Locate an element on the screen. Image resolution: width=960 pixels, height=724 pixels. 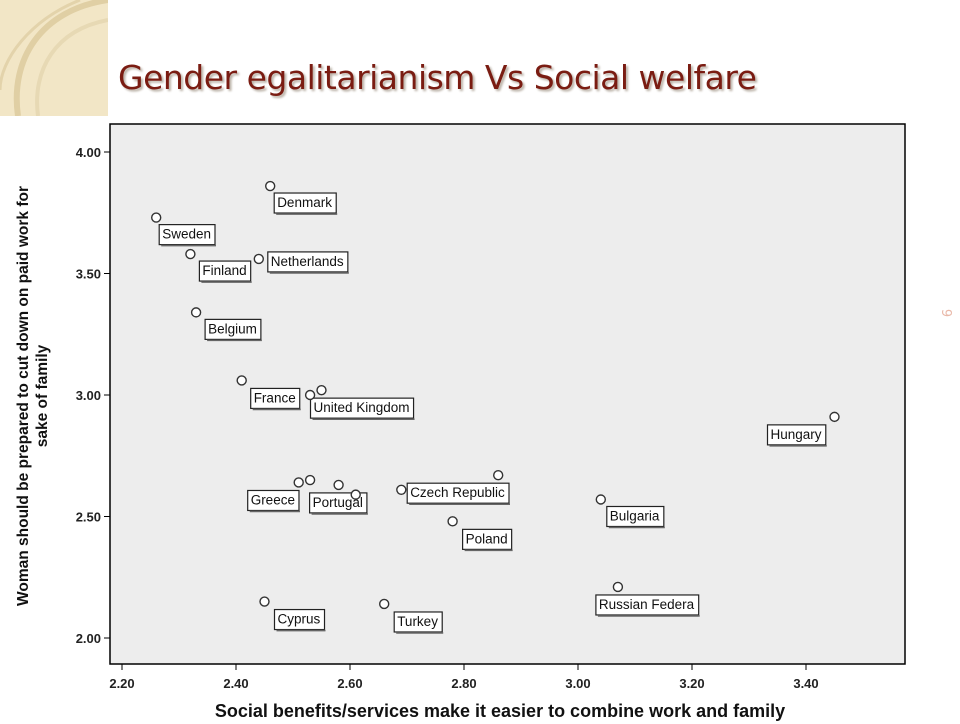
point-label: Russian Federa is located at coordinates (647, 605).